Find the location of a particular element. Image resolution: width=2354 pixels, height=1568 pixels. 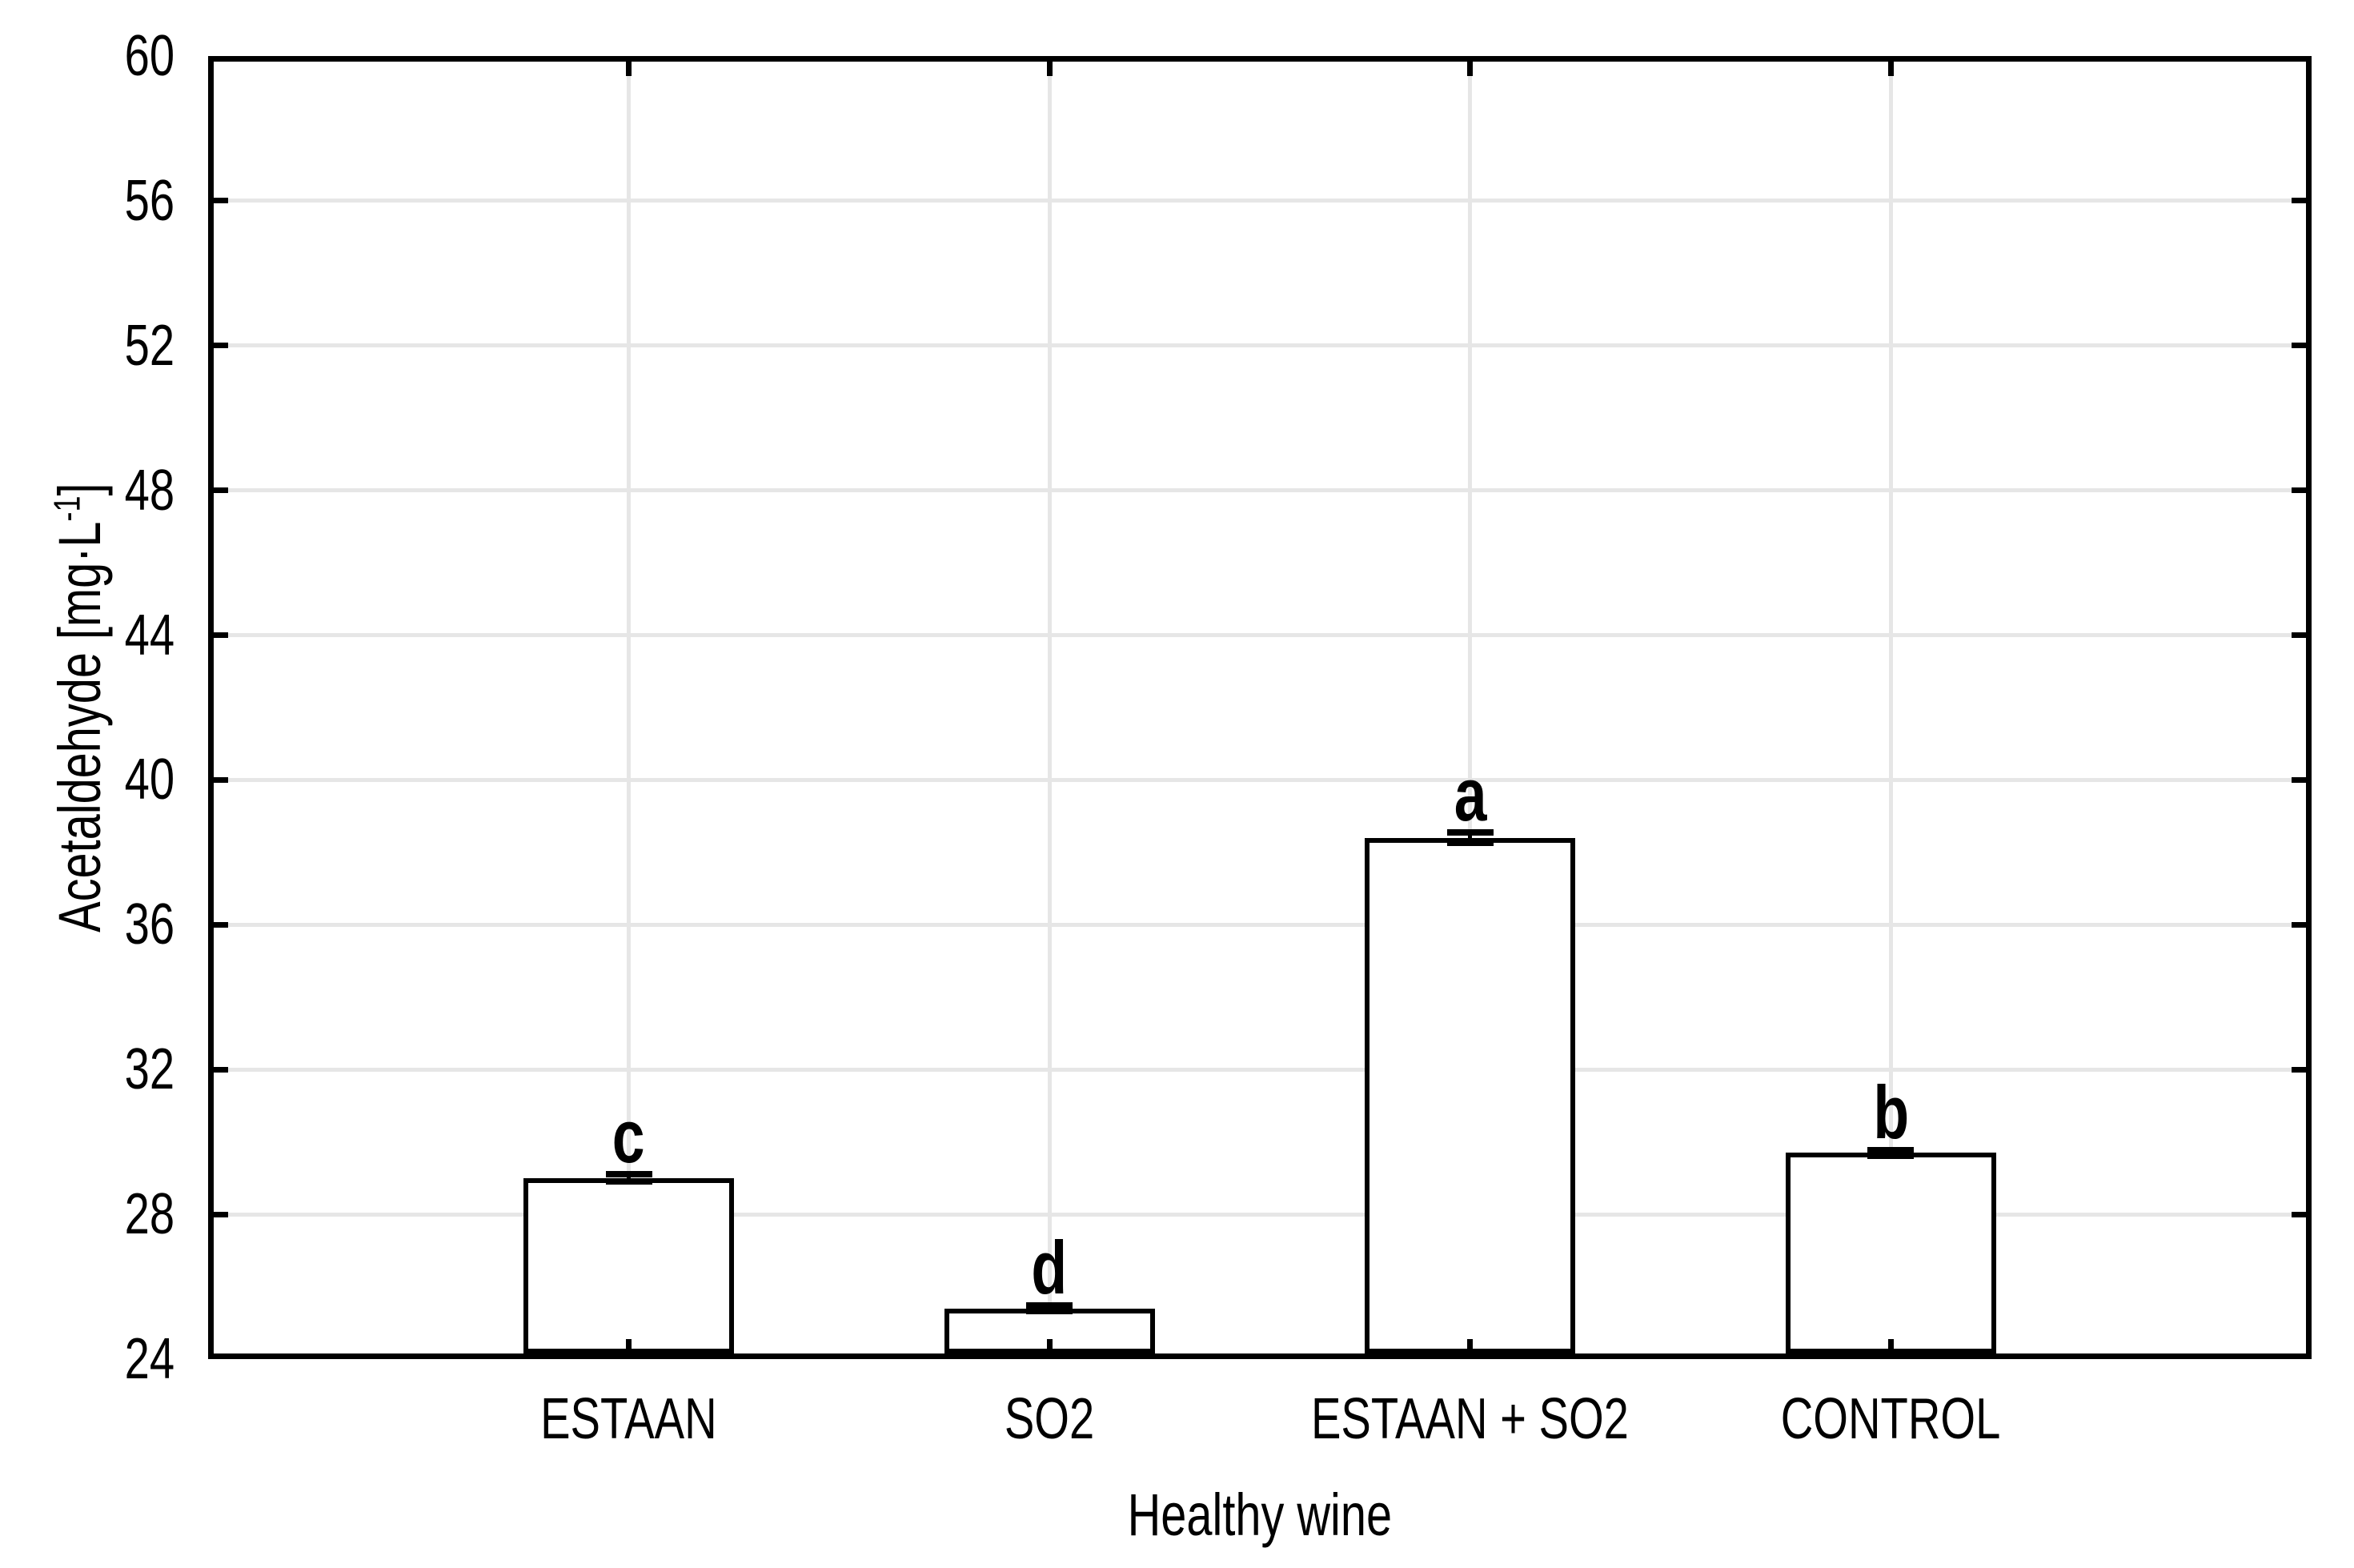

x-category-label: ESTAAN is located at coordinates (628, 1419).